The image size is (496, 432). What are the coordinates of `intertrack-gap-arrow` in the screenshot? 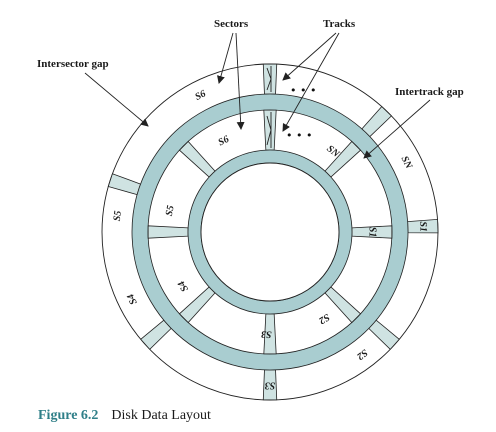 It's located at (397, 129).